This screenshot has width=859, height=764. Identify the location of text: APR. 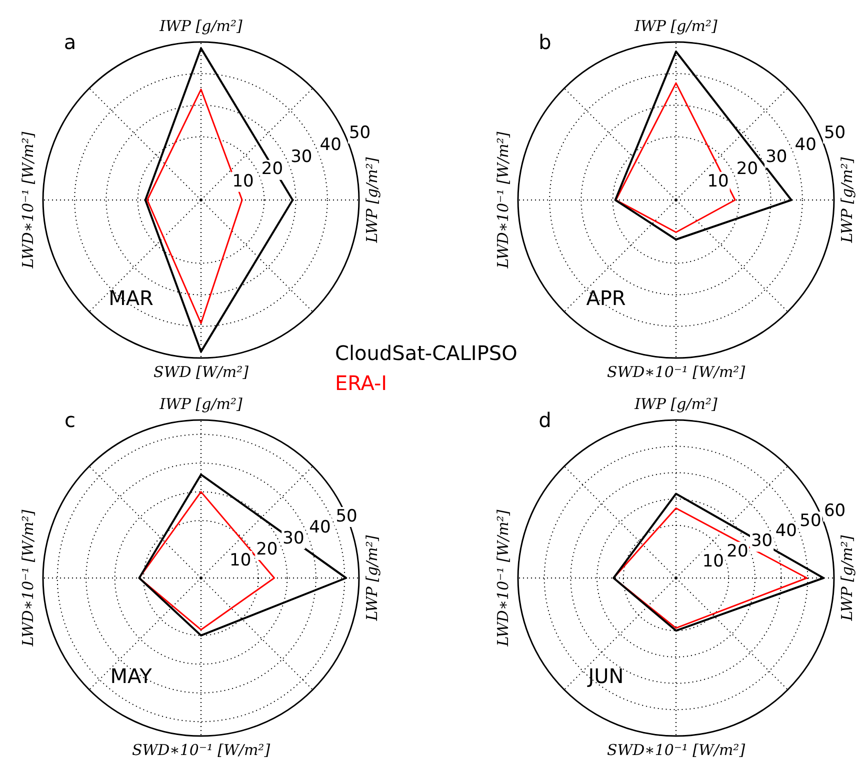
(606, 298).